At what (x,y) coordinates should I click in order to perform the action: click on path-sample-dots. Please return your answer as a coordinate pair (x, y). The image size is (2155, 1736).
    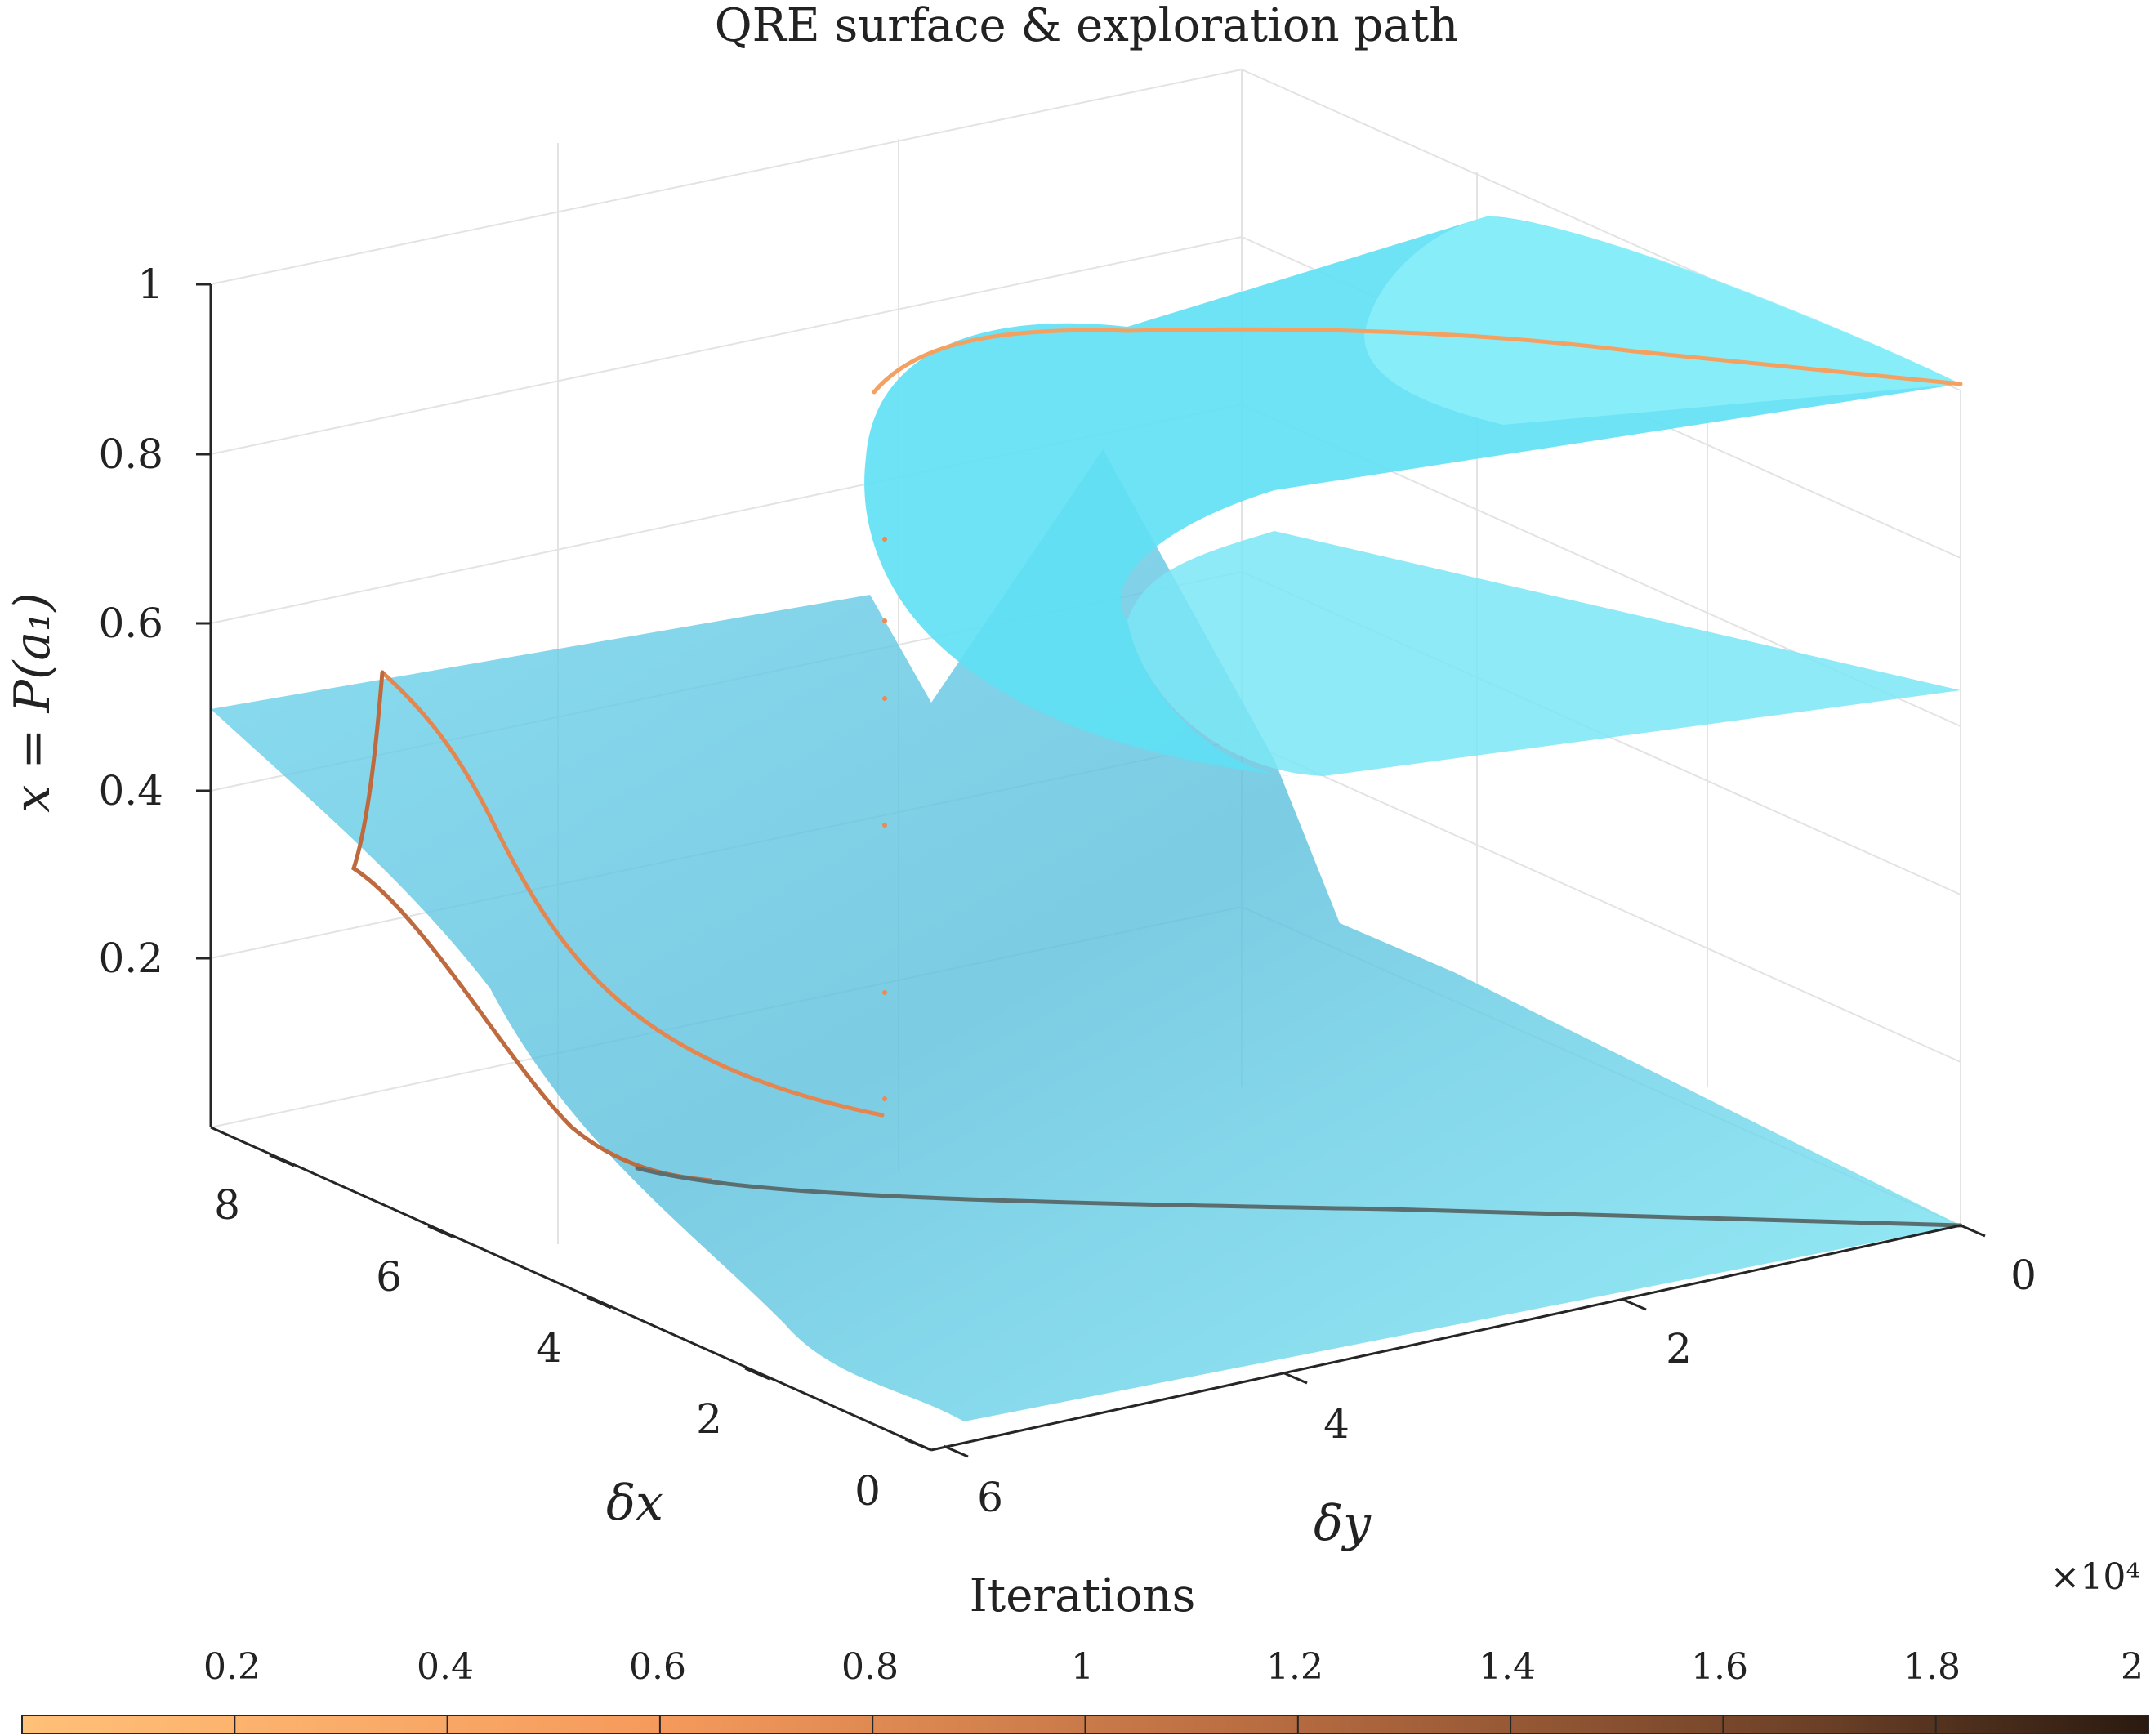
    Looking at the image, I should click on (884, 819).